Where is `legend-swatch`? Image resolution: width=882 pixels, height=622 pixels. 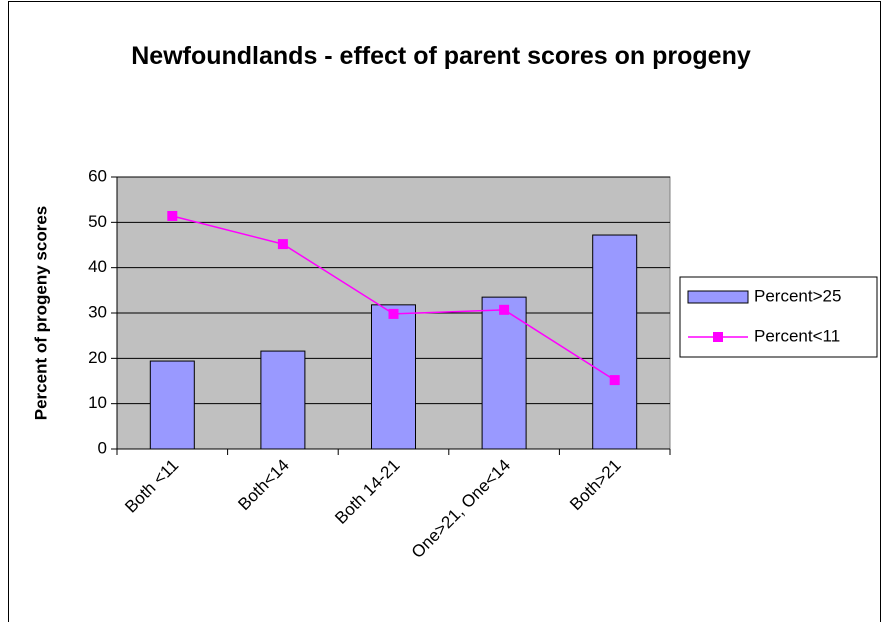
legend-swatch is located at coordinates (718, 297).